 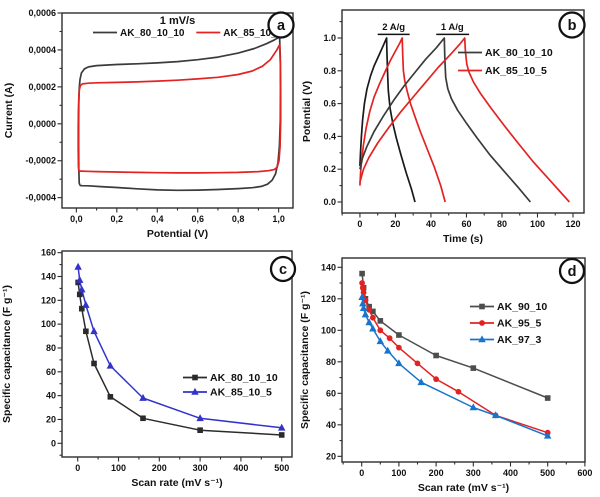 I want to click on y-tick-label: 80, so click(x=331, y=362).